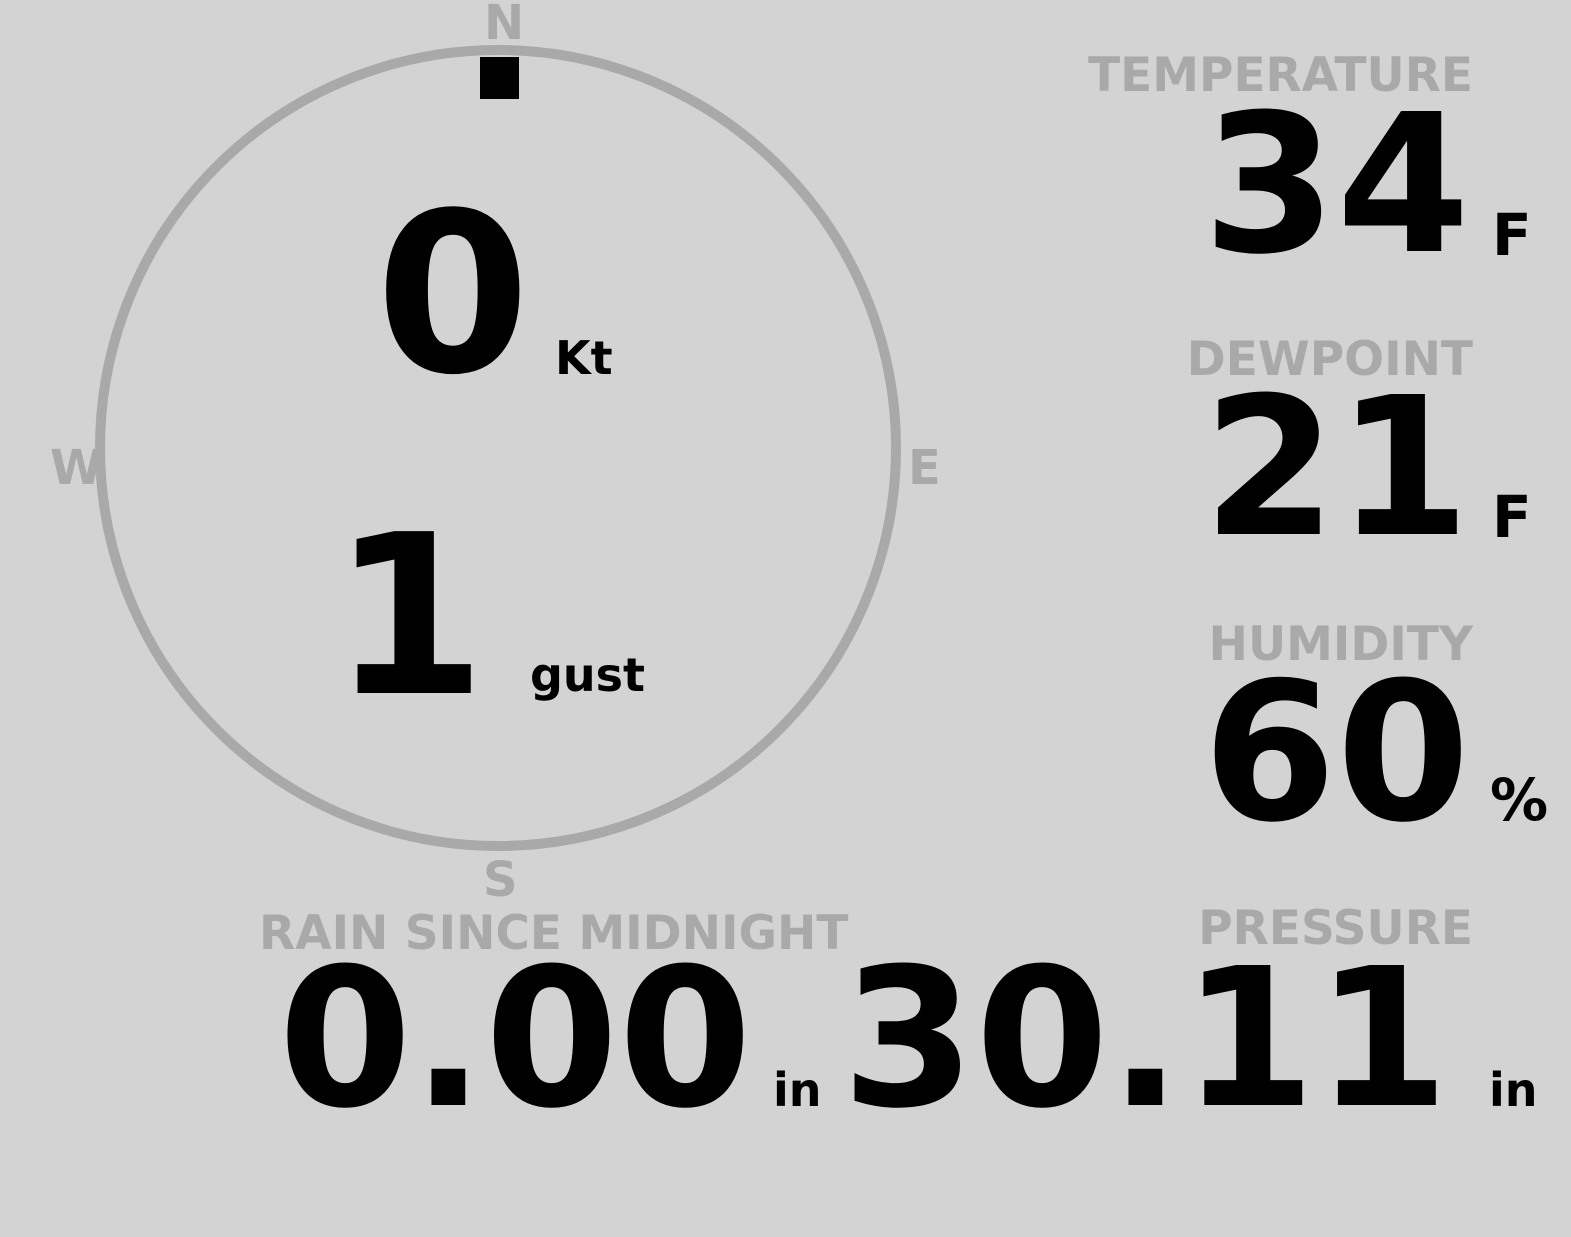 The height and width of the screenshot is (1237, 1571). Describe the element at coordinates (515, 1039) in the screenshot. I see `rain-value: 0.00` at that location.